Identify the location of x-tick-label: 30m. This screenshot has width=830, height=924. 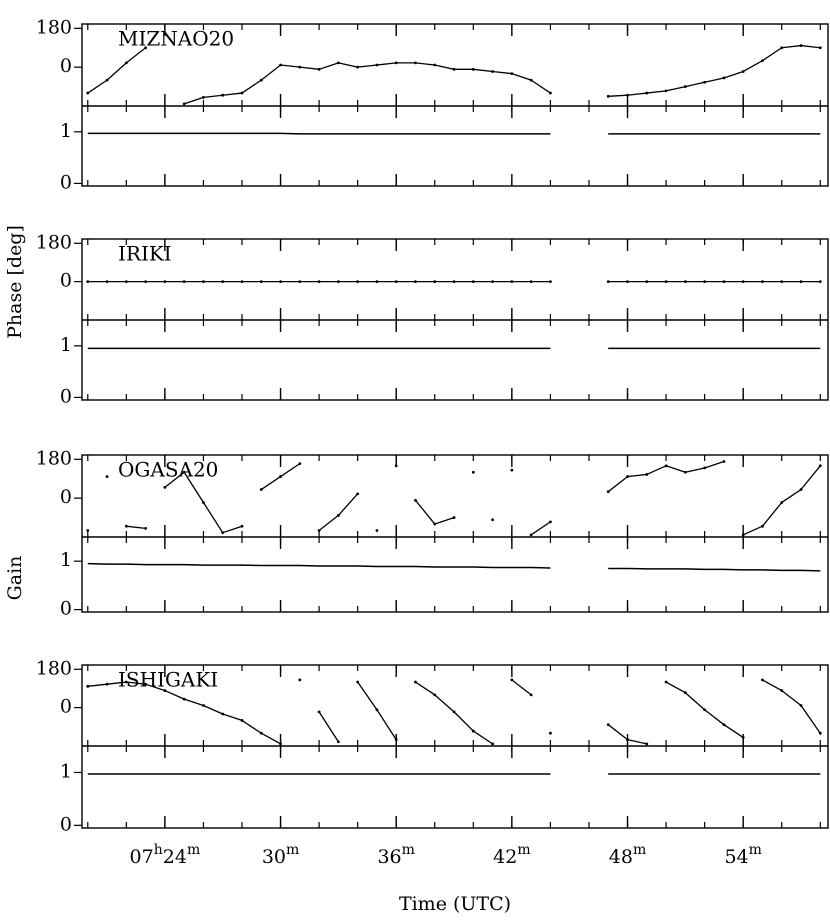
(280, 855).